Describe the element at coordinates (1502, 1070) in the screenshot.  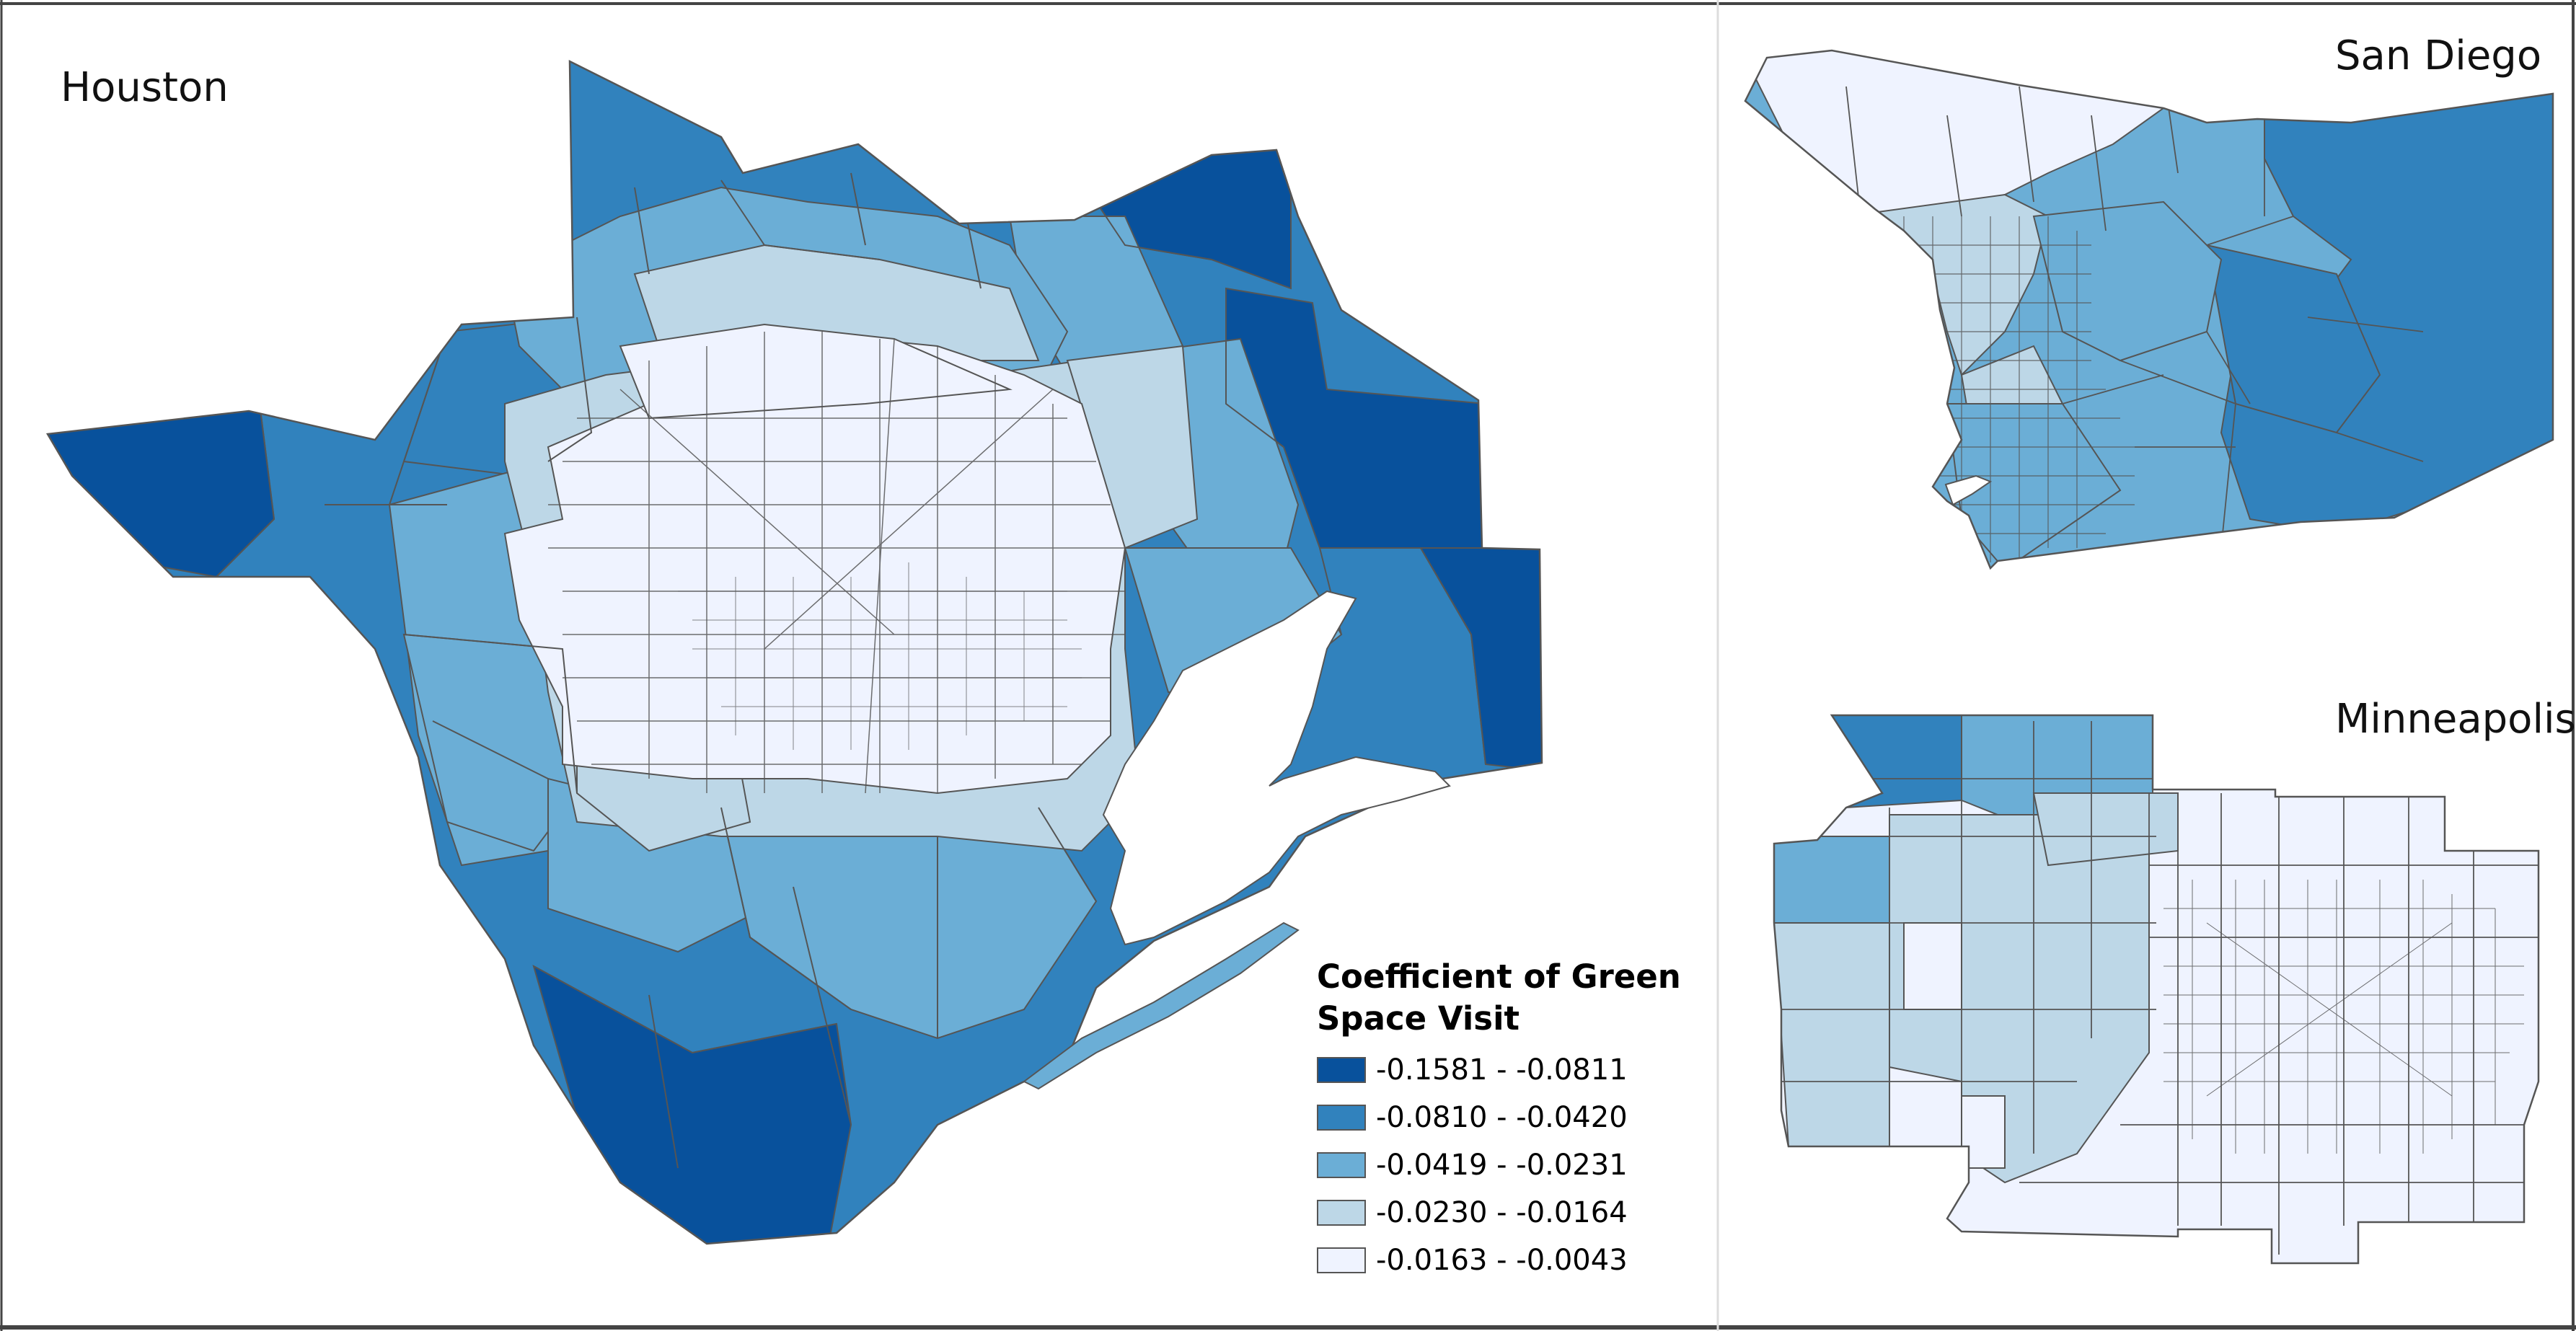
I see `legend-label: -0.1581 - -0.0811` at that location.